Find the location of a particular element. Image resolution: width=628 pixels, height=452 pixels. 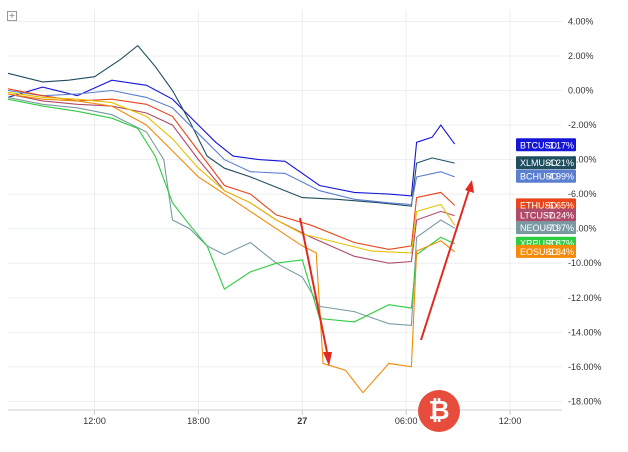

badge-value: -3.17% is located at coordinates (559, 145).